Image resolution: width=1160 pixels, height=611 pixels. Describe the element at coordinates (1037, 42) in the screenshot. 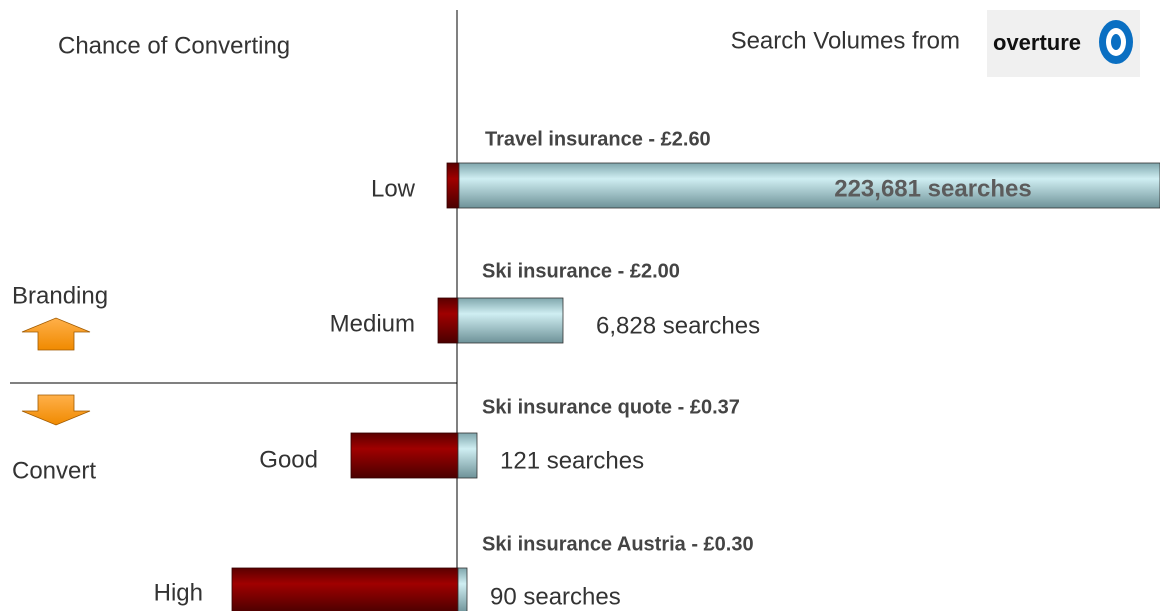

I see `logo-text: overture` at that location.